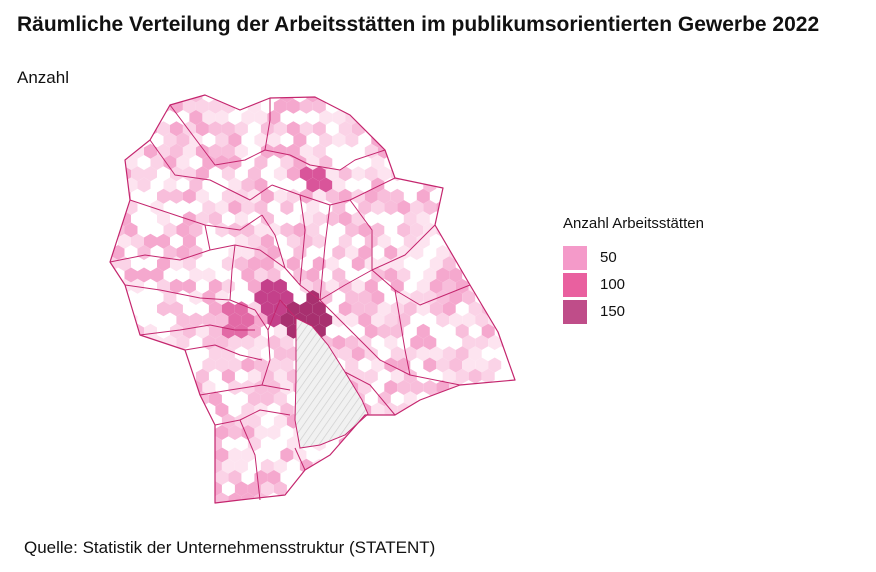 The width and height of the screenshot is (876, 572). I want to click on legend-label-50: 50, so click(608, 257).